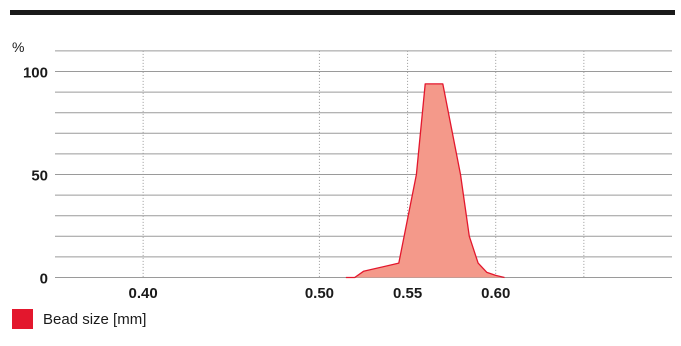  Describe the element at coordinates (407, 293) in the screenshot. I see `x-tick-label: 0.55` at that location.